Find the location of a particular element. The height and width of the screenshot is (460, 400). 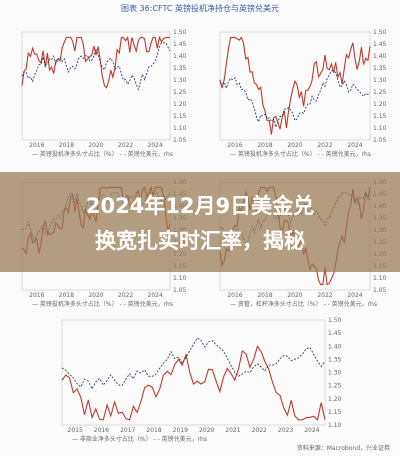

figure-title: 图表 36:CFTC 英镑投机净持仓与英镑兑美元 is located at coordinates (200, 8).